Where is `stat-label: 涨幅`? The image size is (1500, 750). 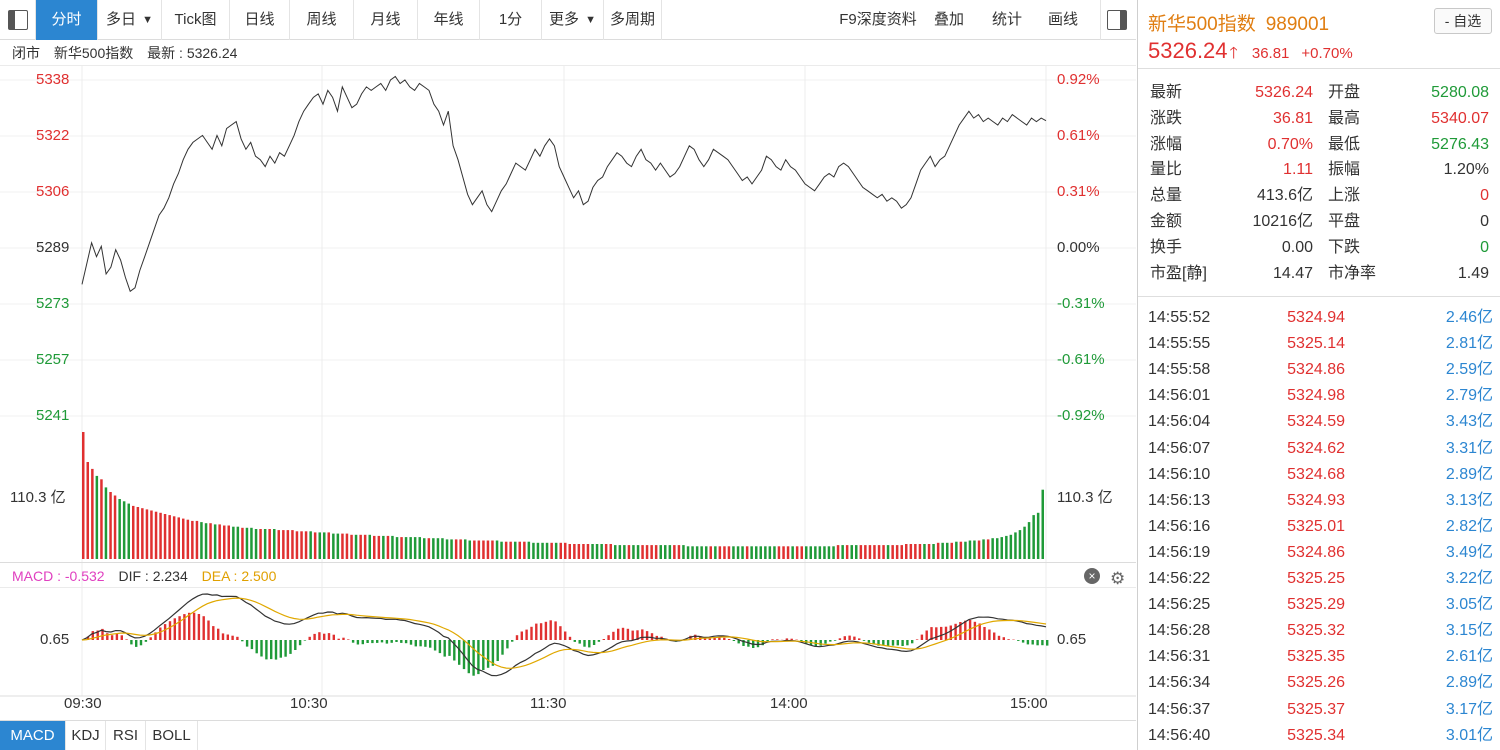
stat-label: 涨幅 is located at coordinates (1166, 144).